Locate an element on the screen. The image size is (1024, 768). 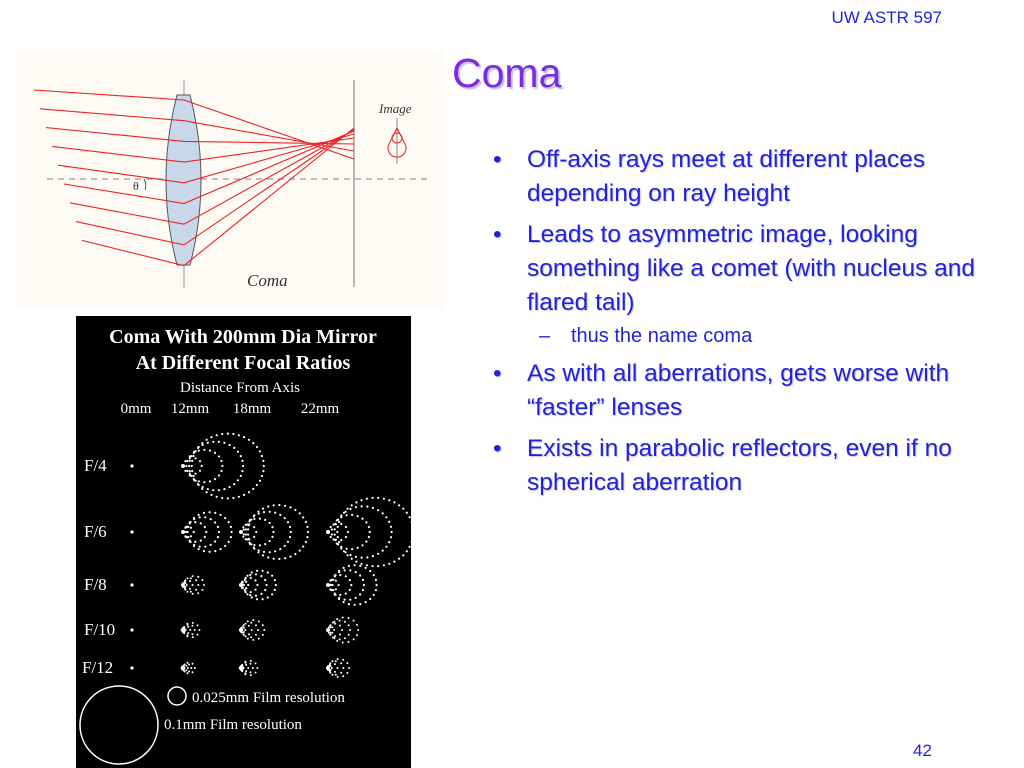
row-label: F/6 is located at coordinates (95, 531).